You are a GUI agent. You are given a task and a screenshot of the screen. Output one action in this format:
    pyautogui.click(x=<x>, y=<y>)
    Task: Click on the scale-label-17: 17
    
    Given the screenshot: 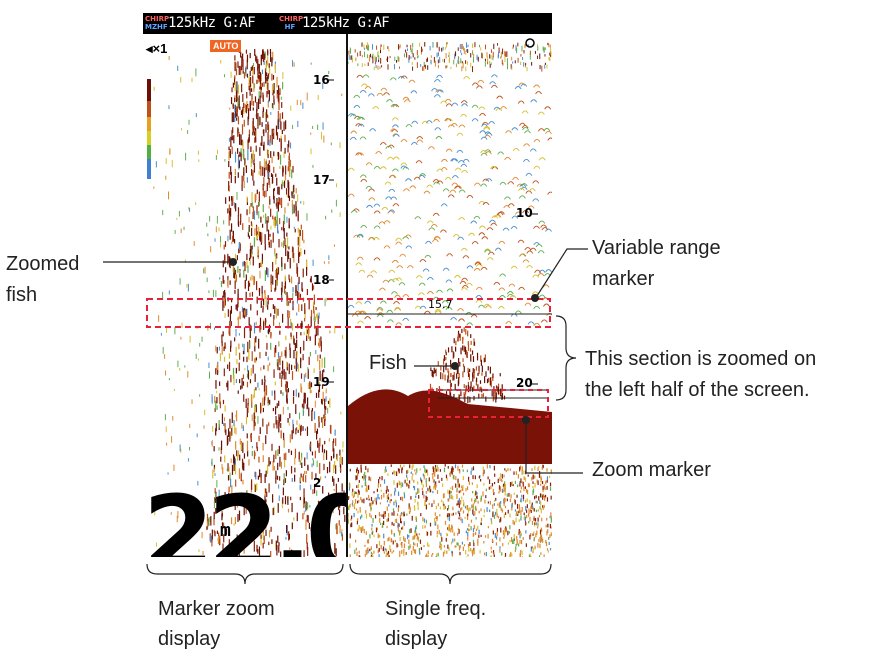 What is the action you would take?
    pyautogui.click(x=321, y=180)
    